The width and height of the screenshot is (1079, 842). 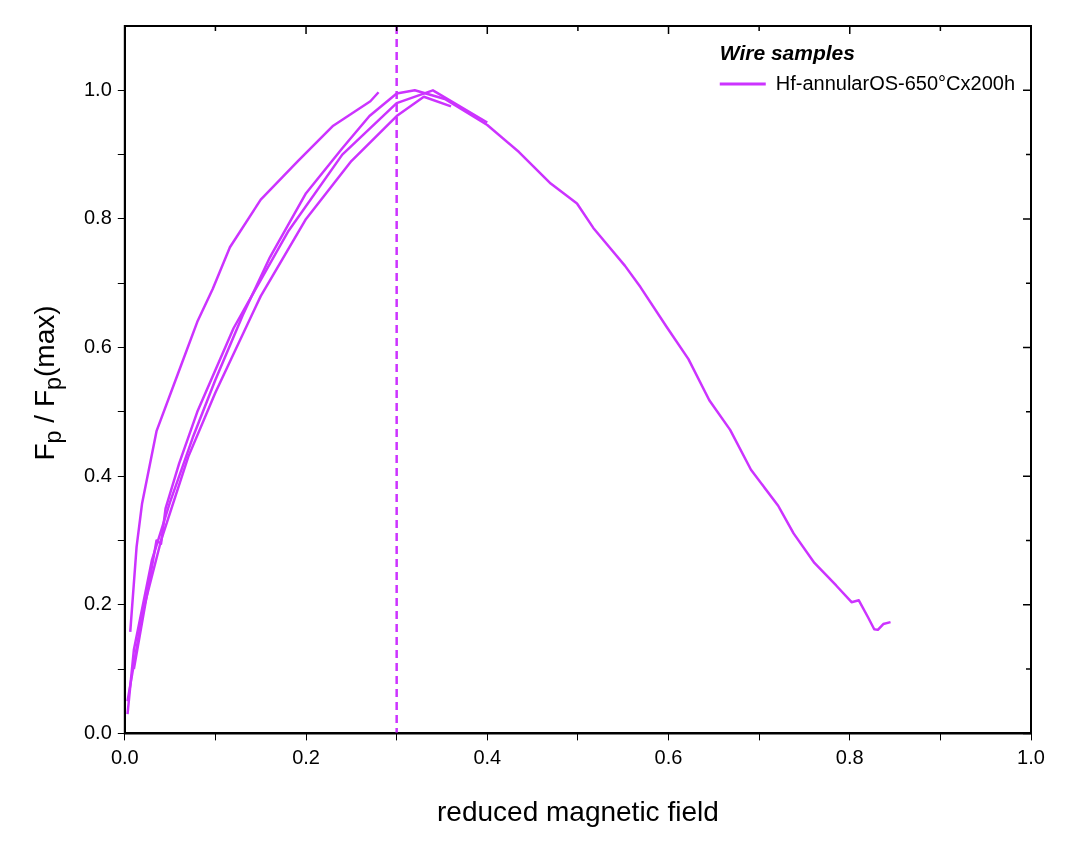 I want to click on legend-label: Hf-annularOS-650°Cx200h, so click(x=895, y=82).